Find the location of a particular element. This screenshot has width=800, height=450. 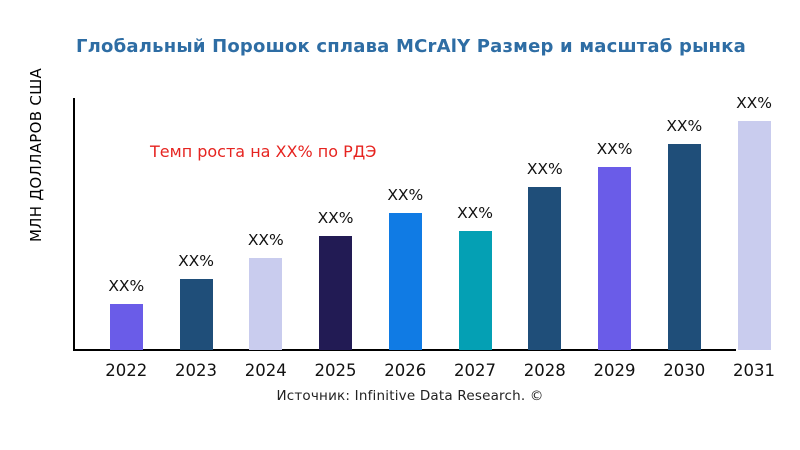

x-axis-line is located at coordinates (404, 350).